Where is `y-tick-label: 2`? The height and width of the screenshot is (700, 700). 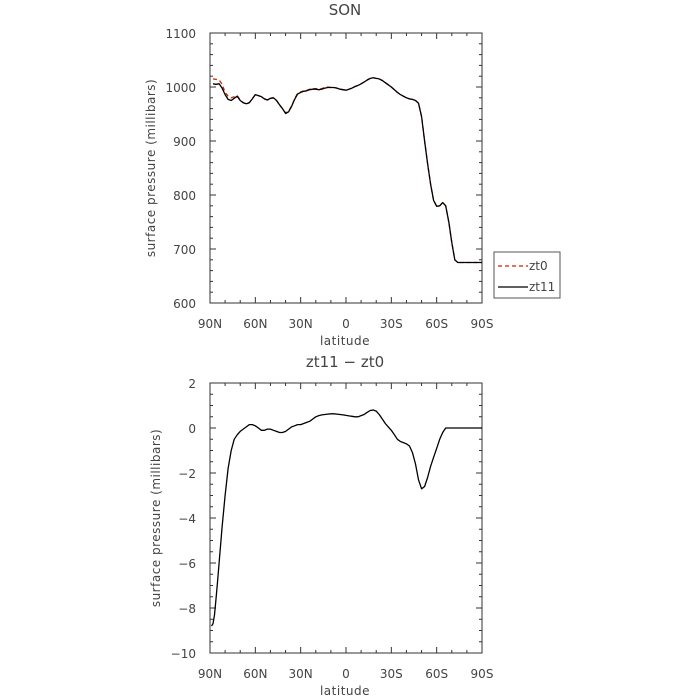 y-tick-label: 2 is located at coordinates (192, 384).